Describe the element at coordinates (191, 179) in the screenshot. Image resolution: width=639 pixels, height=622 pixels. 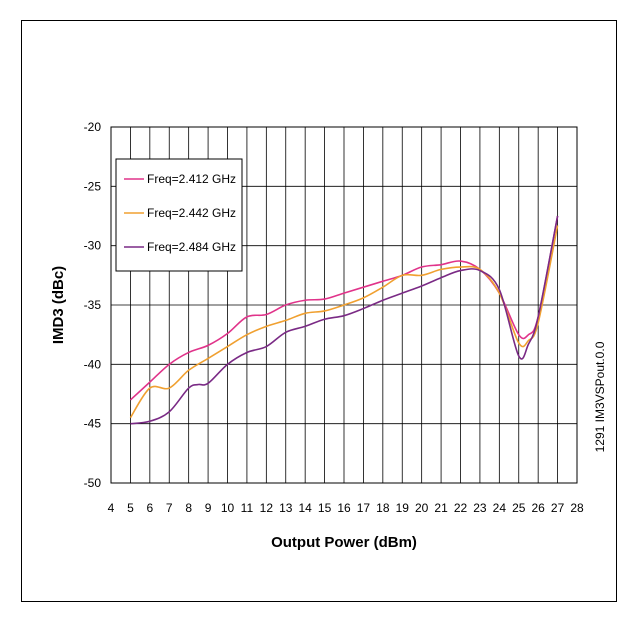
I see `legend-label-1: Freq=2.412 GHz` at that location.